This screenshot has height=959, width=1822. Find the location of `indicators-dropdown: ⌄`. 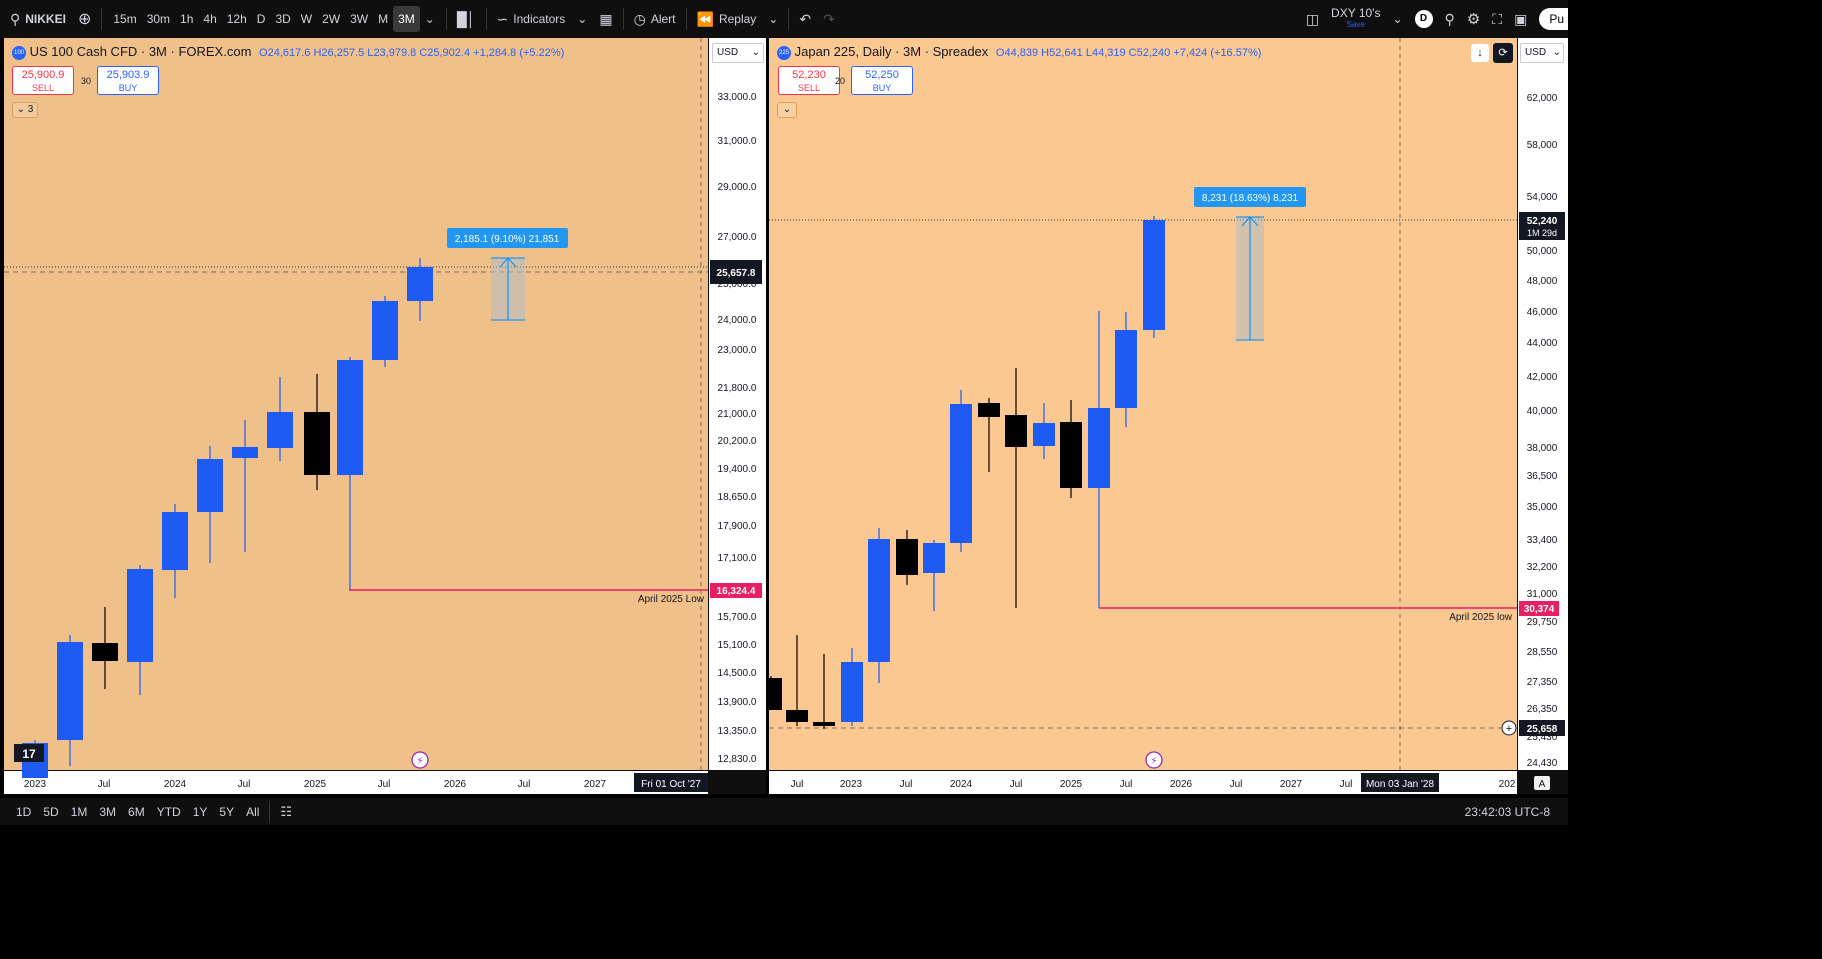

indicators-dropdown: ⌄ is located at coordinates (582, 19).